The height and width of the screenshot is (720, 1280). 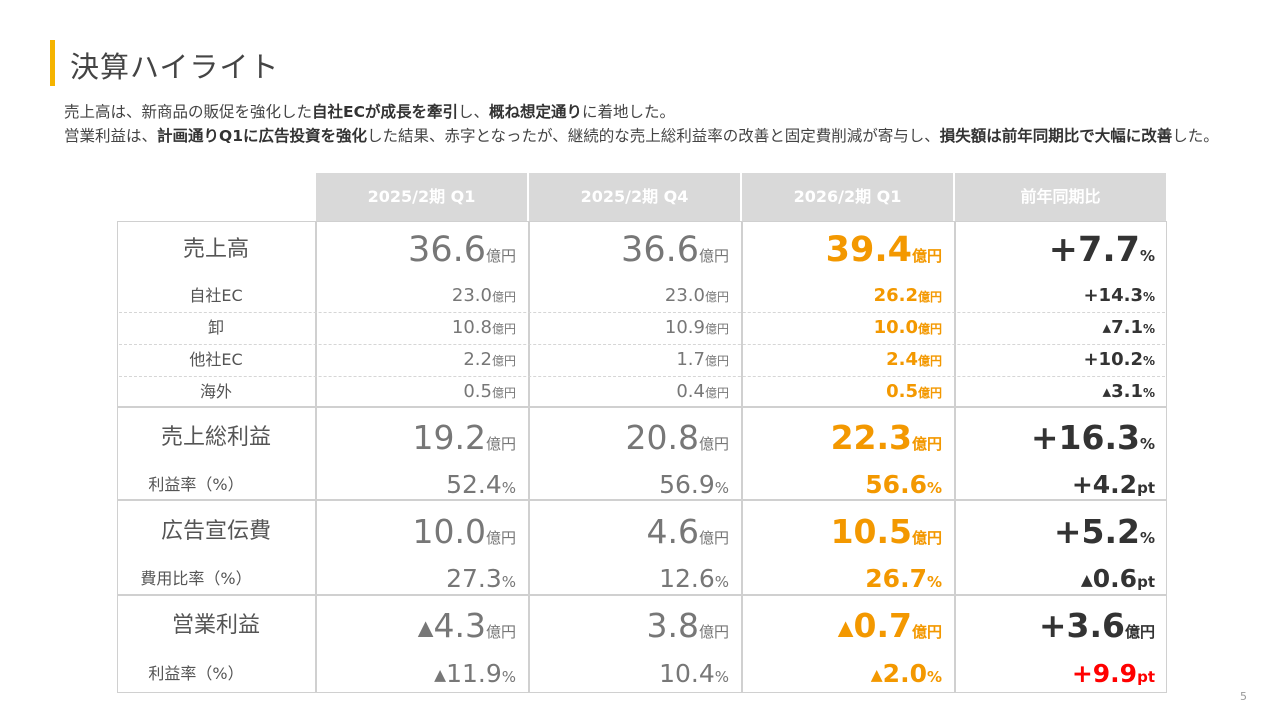 What do you see at coordinates (634, 626) in the screenshot?
I see `value-cell: 3.8億円` at bounding box center [634, 626].